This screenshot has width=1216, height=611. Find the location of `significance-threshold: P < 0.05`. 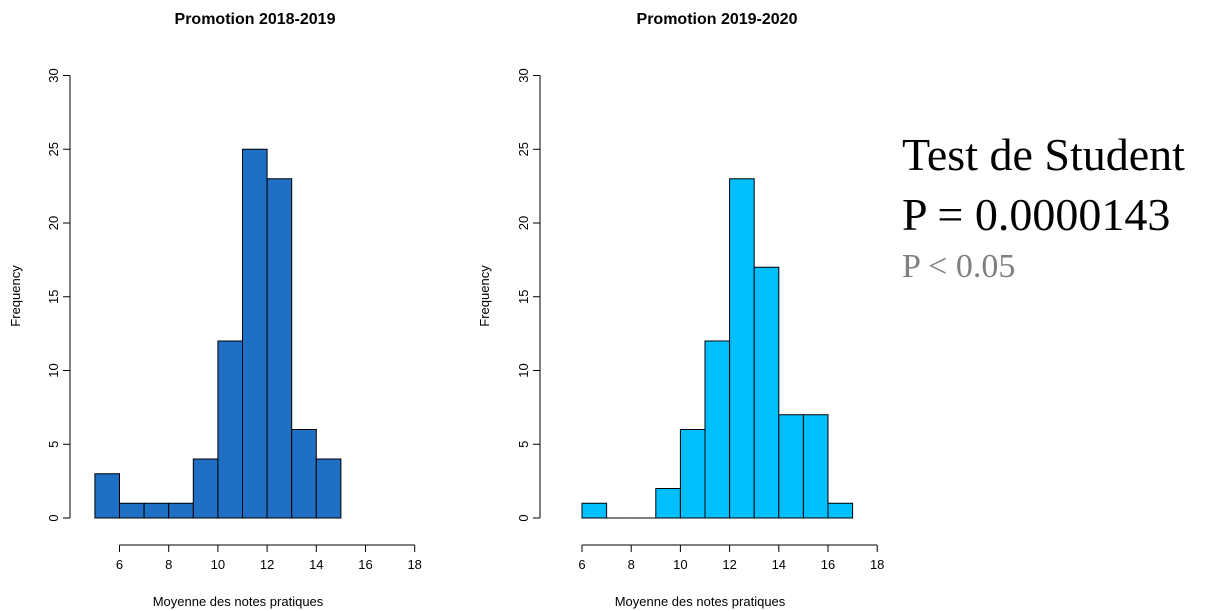

significance-threshold: P < 0.05 is located at coordinates (959, 266).